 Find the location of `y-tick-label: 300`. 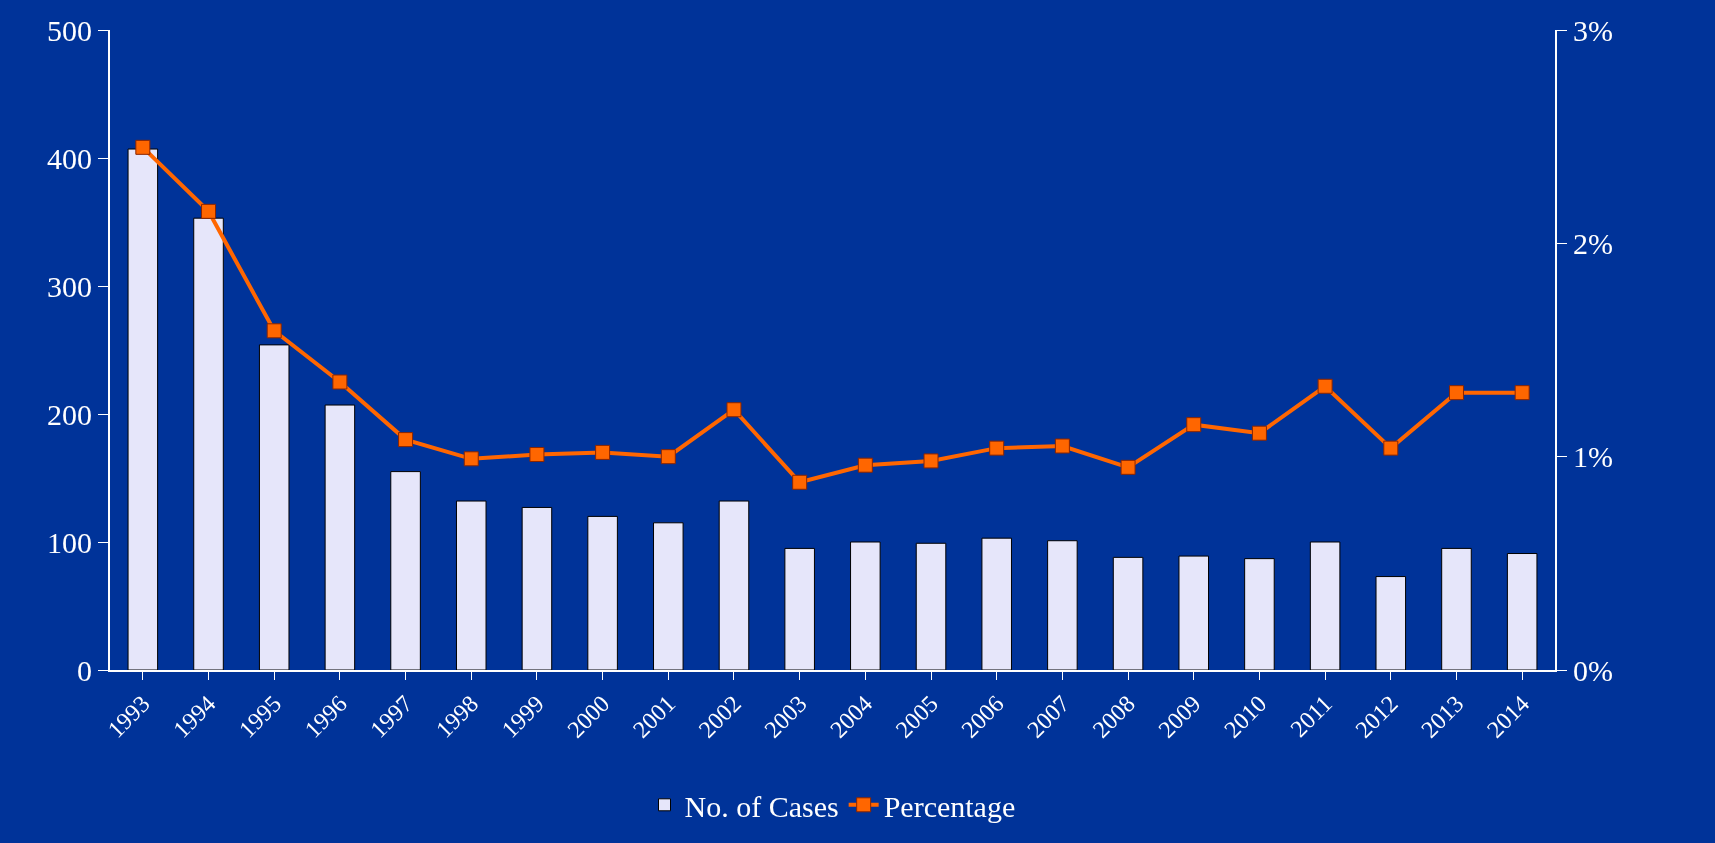

y-tick-label: 300 is located at coordinates (69, 286).